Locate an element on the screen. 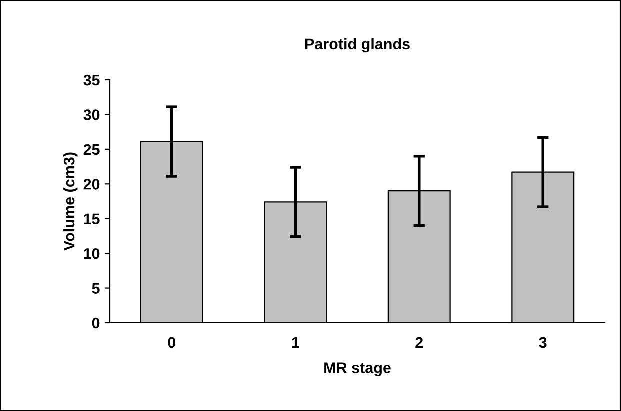  y-tick-label: 30 is located at coordinates (92, 115).